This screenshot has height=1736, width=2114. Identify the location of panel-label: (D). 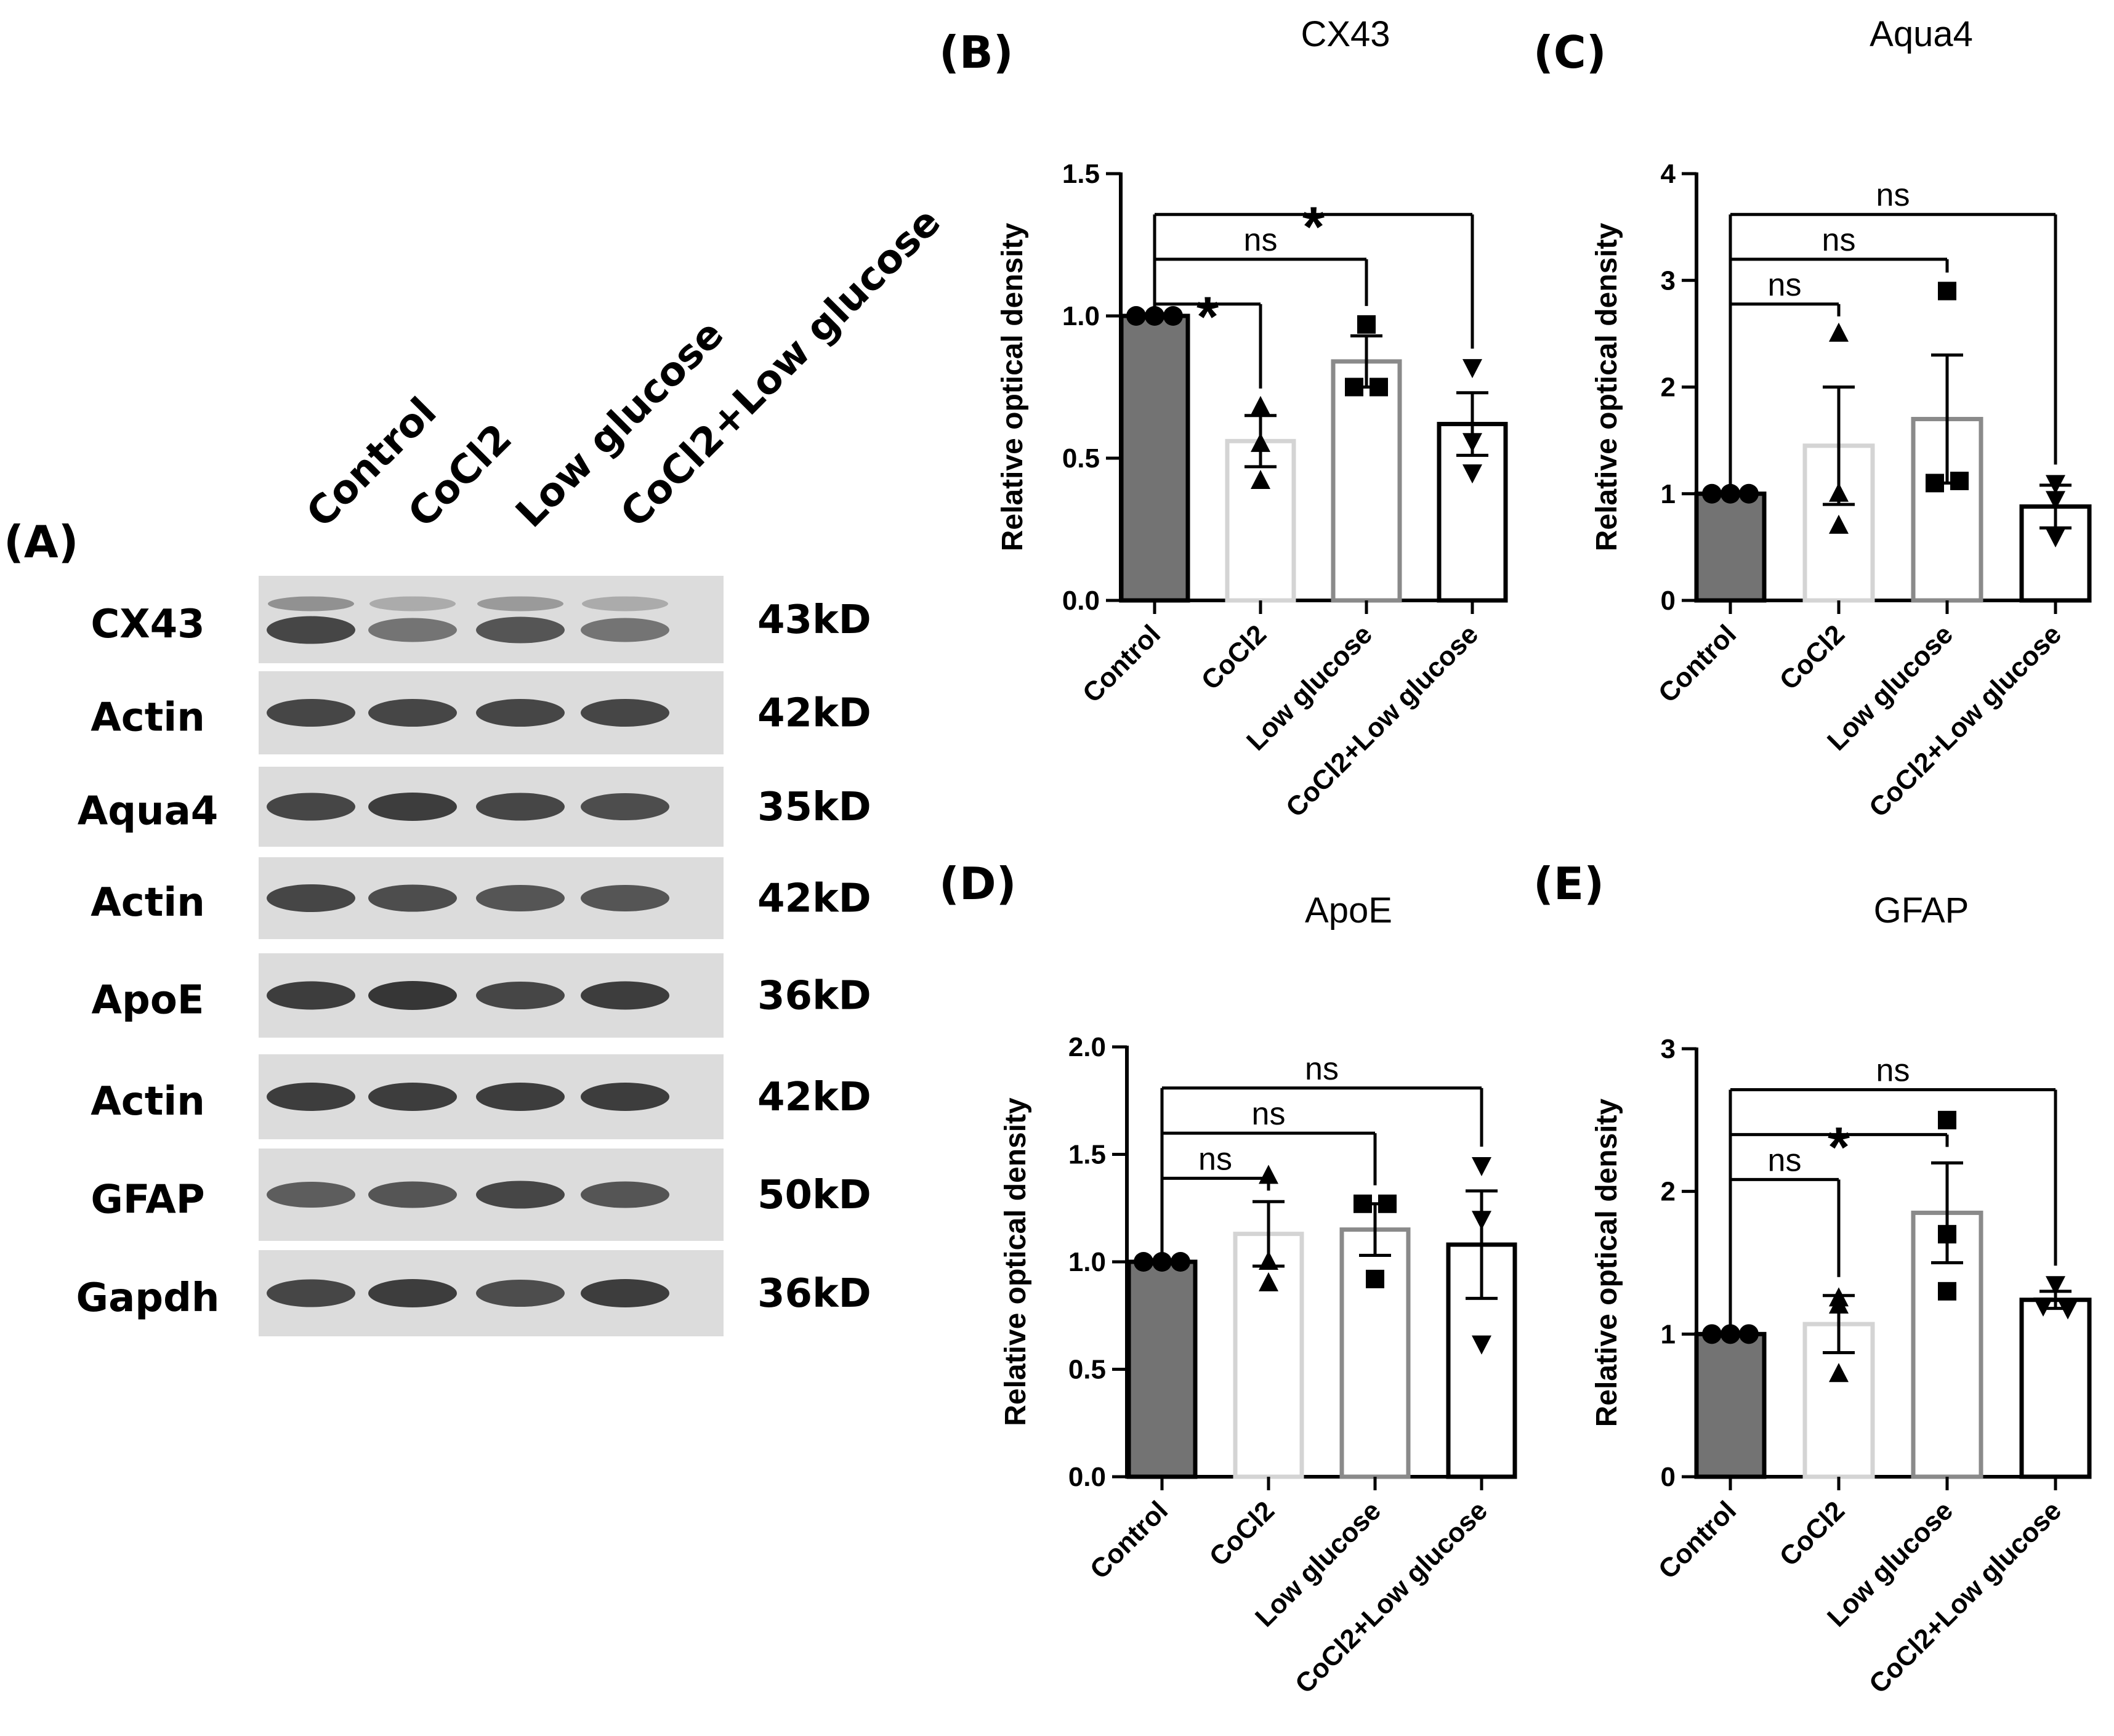
(978, 884).